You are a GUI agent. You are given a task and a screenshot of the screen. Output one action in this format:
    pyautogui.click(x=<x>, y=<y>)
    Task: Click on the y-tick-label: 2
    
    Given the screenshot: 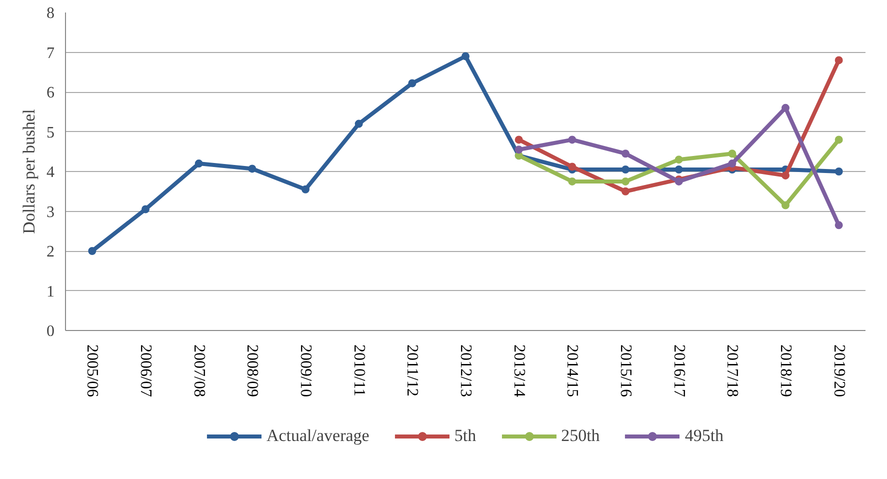 What is the action you would take?
    pyautogui.click(x=50, y=252)
    